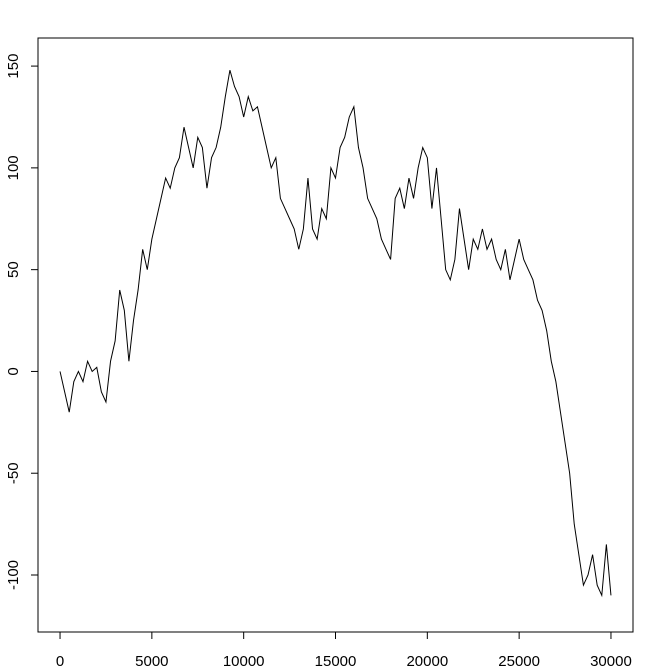 The width and height of the screenshot is (672, 671). Describe the element at coordinates (336, 661) in the screenshot. I see `x-tick-label: 15000` at that location.